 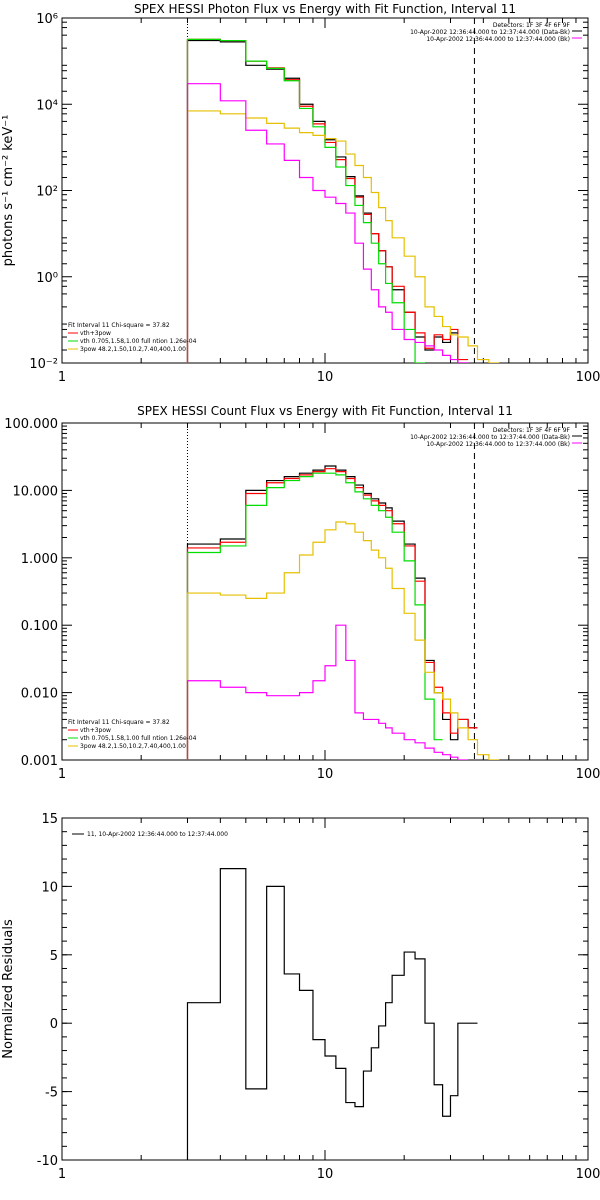 What do you see at coordinates (47, 192) in the screenshot?
I see `y-tick-label: 10²` at bounding box center [47, 192].